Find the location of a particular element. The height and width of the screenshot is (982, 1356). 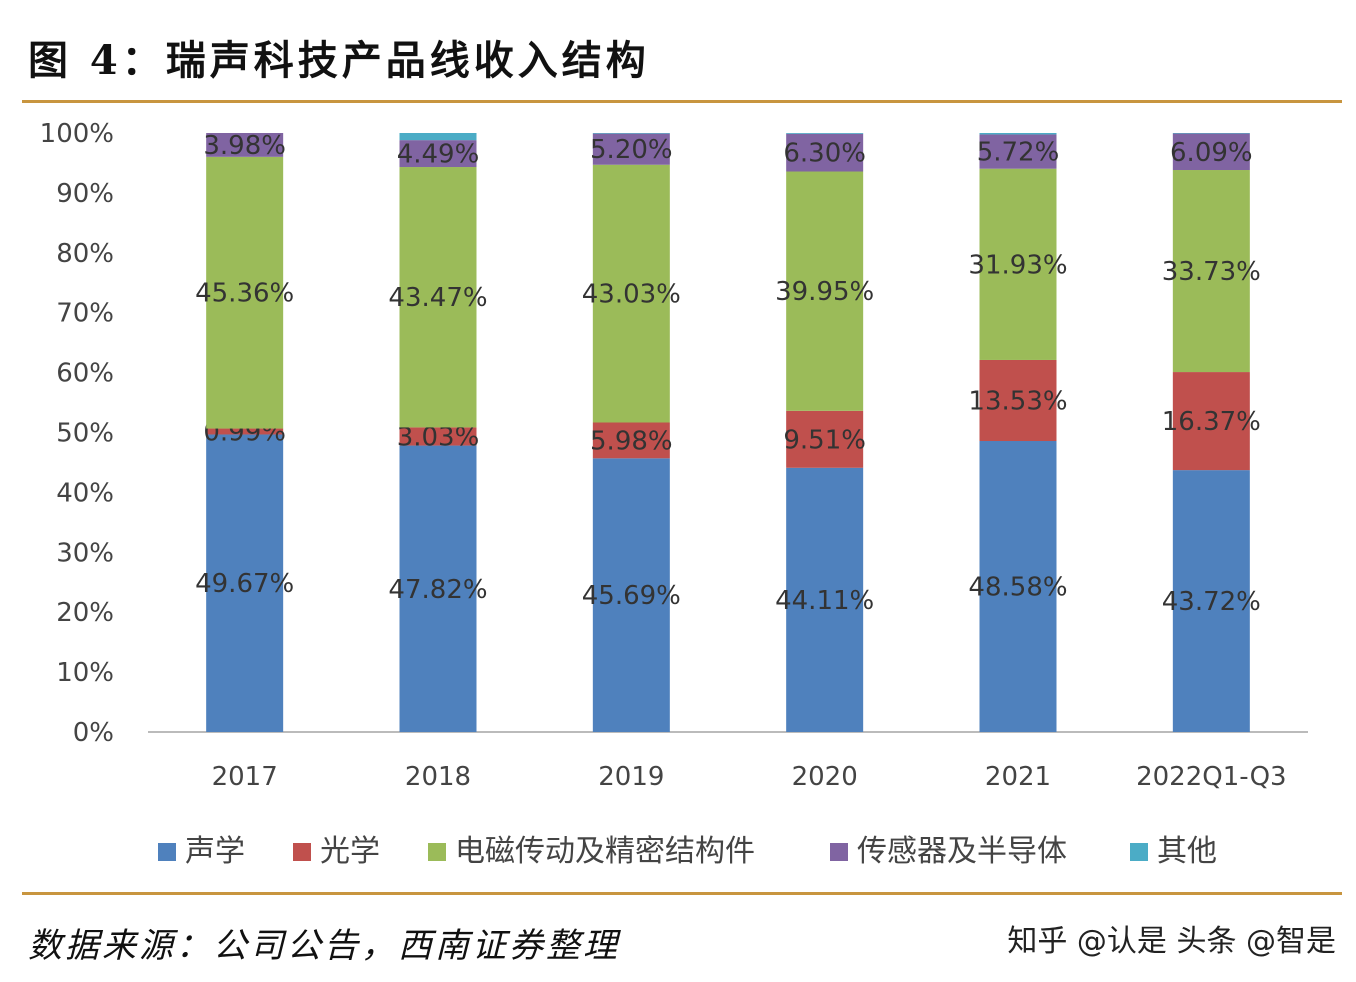

data-label: 5.72% is located at coordinates (1018, 153).